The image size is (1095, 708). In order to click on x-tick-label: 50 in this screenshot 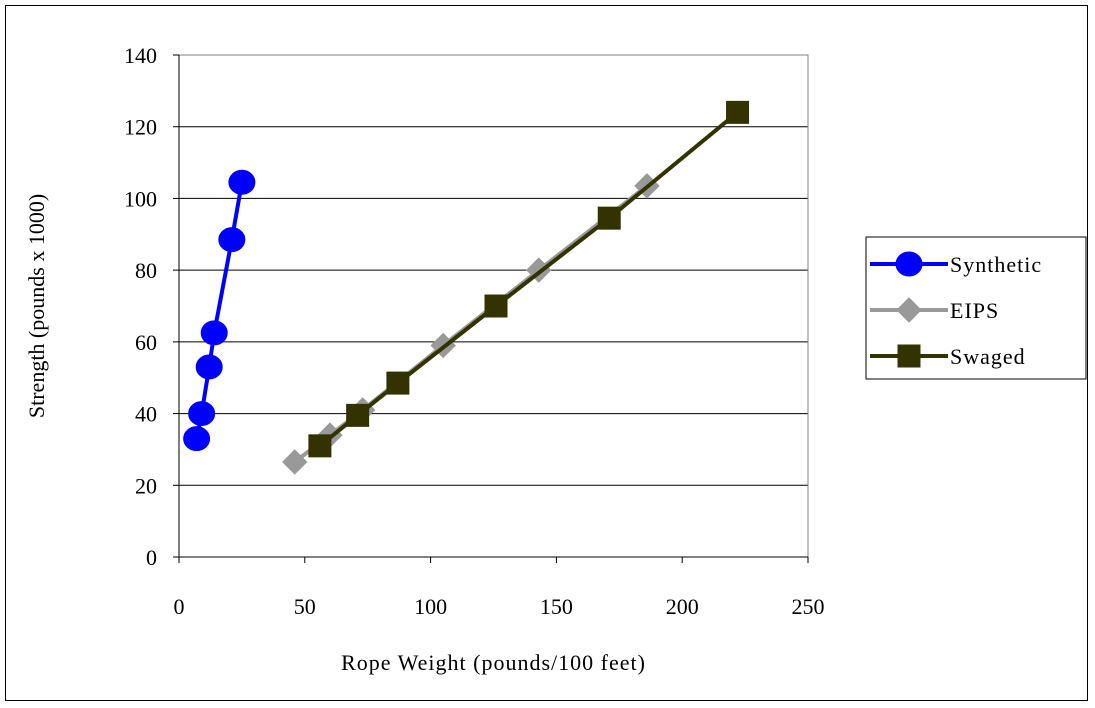, I will do `click(305, 606)`.